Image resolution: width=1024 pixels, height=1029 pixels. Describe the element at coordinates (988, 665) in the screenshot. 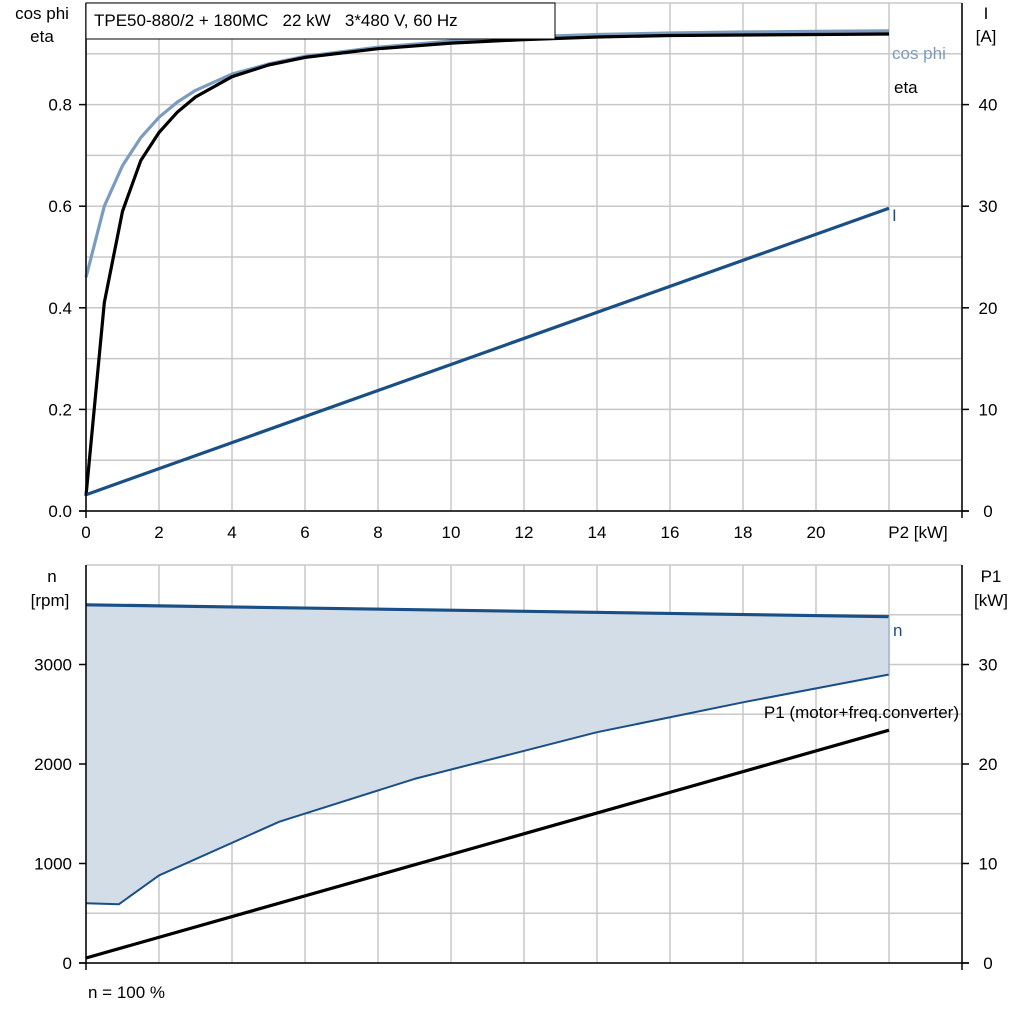

I see `p1-tick-label: 30` at that location.